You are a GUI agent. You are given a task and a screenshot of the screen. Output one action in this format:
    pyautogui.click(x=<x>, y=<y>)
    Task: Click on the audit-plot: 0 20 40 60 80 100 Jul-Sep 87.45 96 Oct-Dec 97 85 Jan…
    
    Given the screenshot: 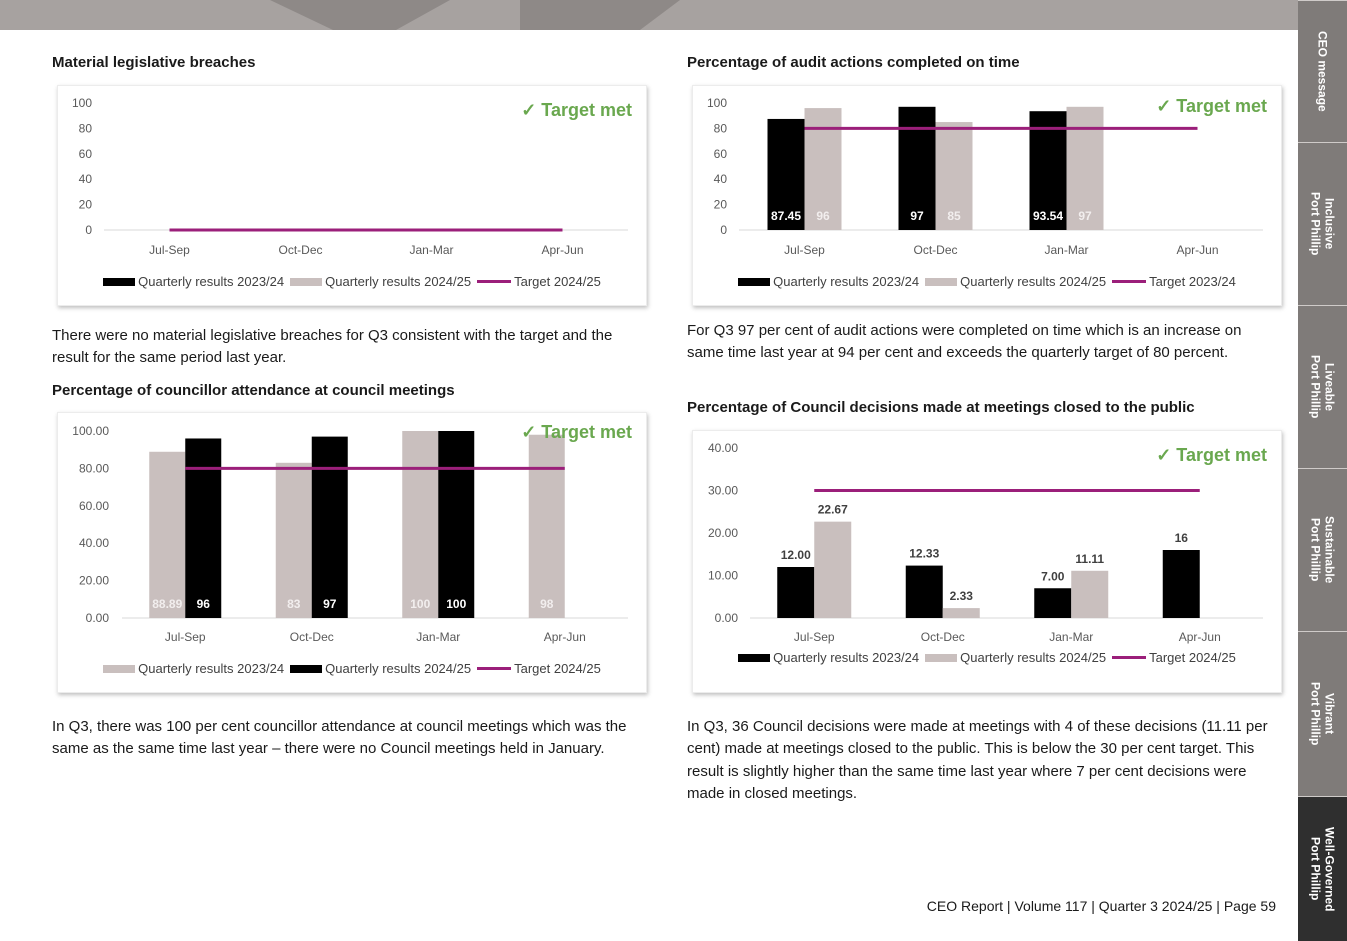 What is the action you would take?
    pyautogui.click(x=985, y=176)
    